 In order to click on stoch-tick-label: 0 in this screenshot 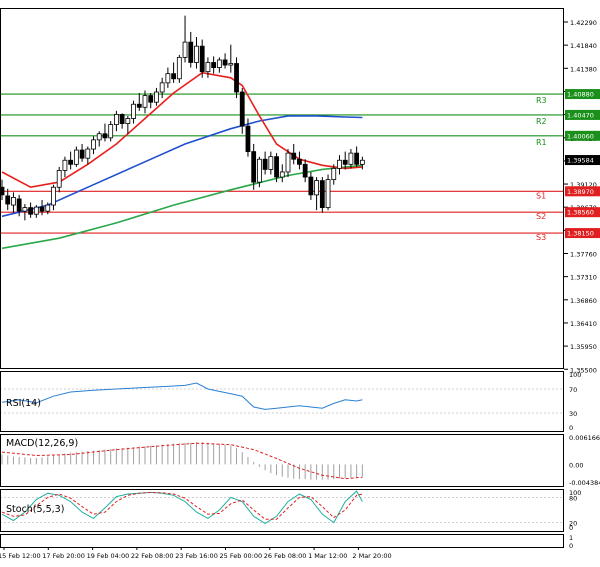, I will do `click(571, 528)`.